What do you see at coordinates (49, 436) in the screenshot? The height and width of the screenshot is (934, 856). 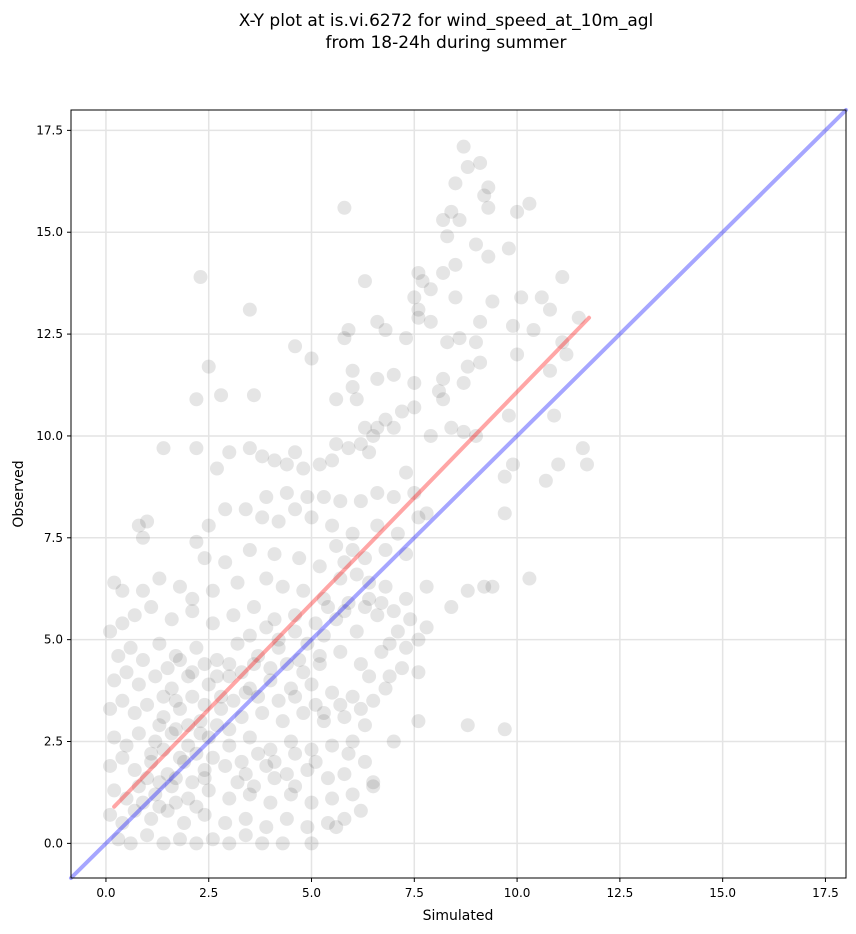 I see `y-tick-label-4: 10.0` at bounding box center [49, 436].